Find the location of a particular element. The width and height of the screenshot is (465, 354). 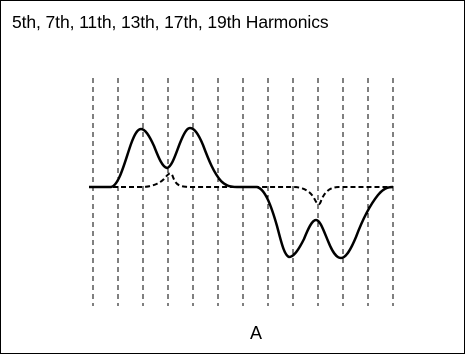

figure-caption: A is located at coordinates (255, 333).